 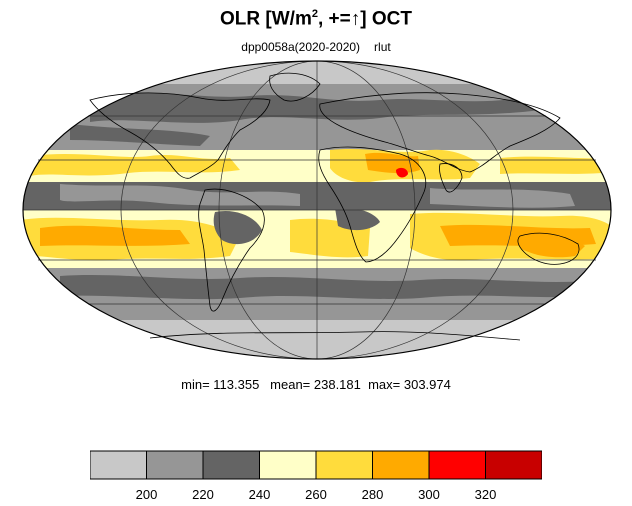 I want to click on patch-max-red, so click(x=402, y=172).